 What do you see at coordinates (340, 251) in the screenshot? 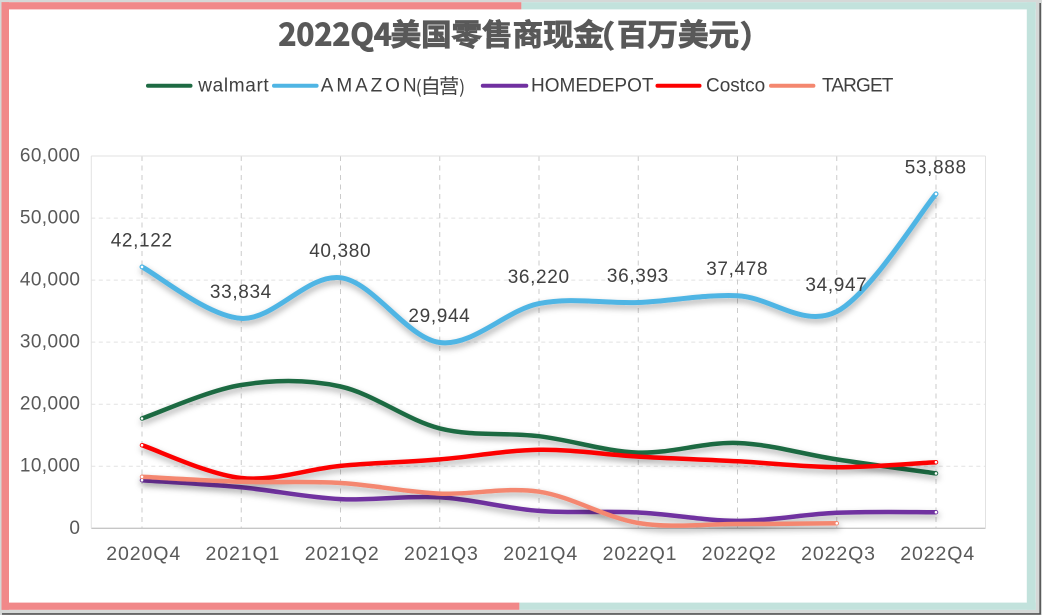
I see `svg-text: 40,380` at bounding box center [340, 251].